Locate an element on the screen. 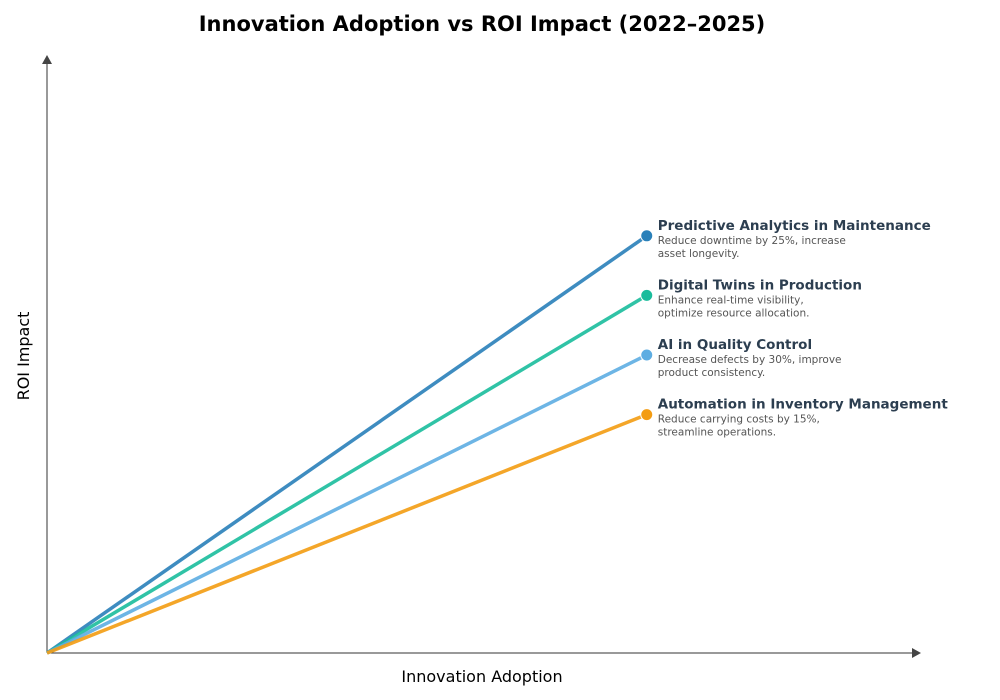 The width and height of the screenshot is (1000, 700). x-axis is located at coordinates (484, 653).